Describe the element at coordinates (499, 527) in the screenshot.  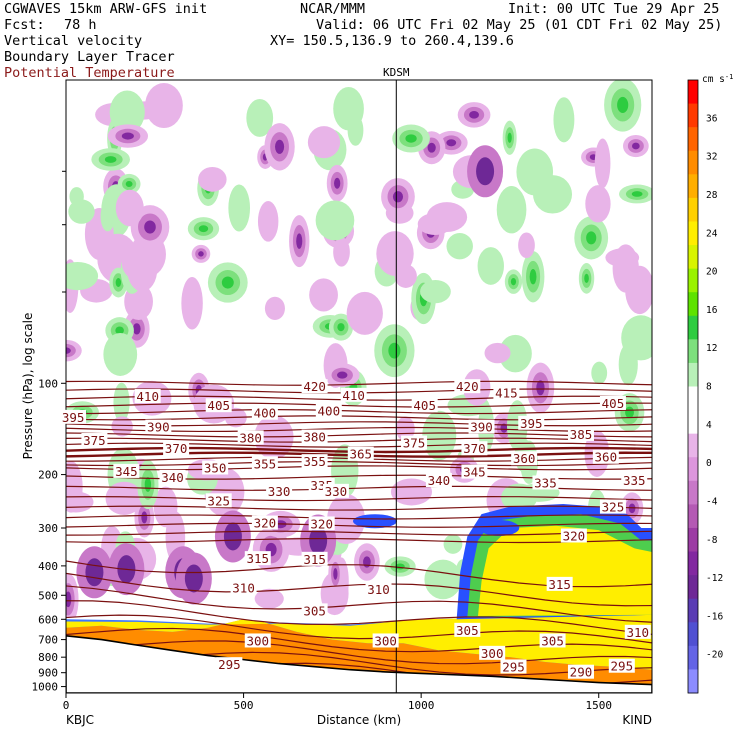
I see `isolated-tracer-cell` at that location.